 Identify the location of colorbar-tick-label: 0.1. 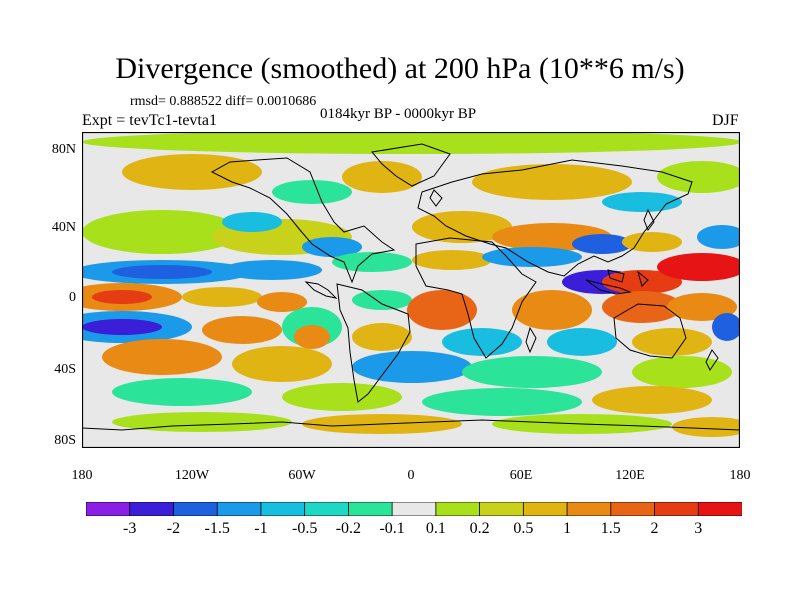
(435, 528).